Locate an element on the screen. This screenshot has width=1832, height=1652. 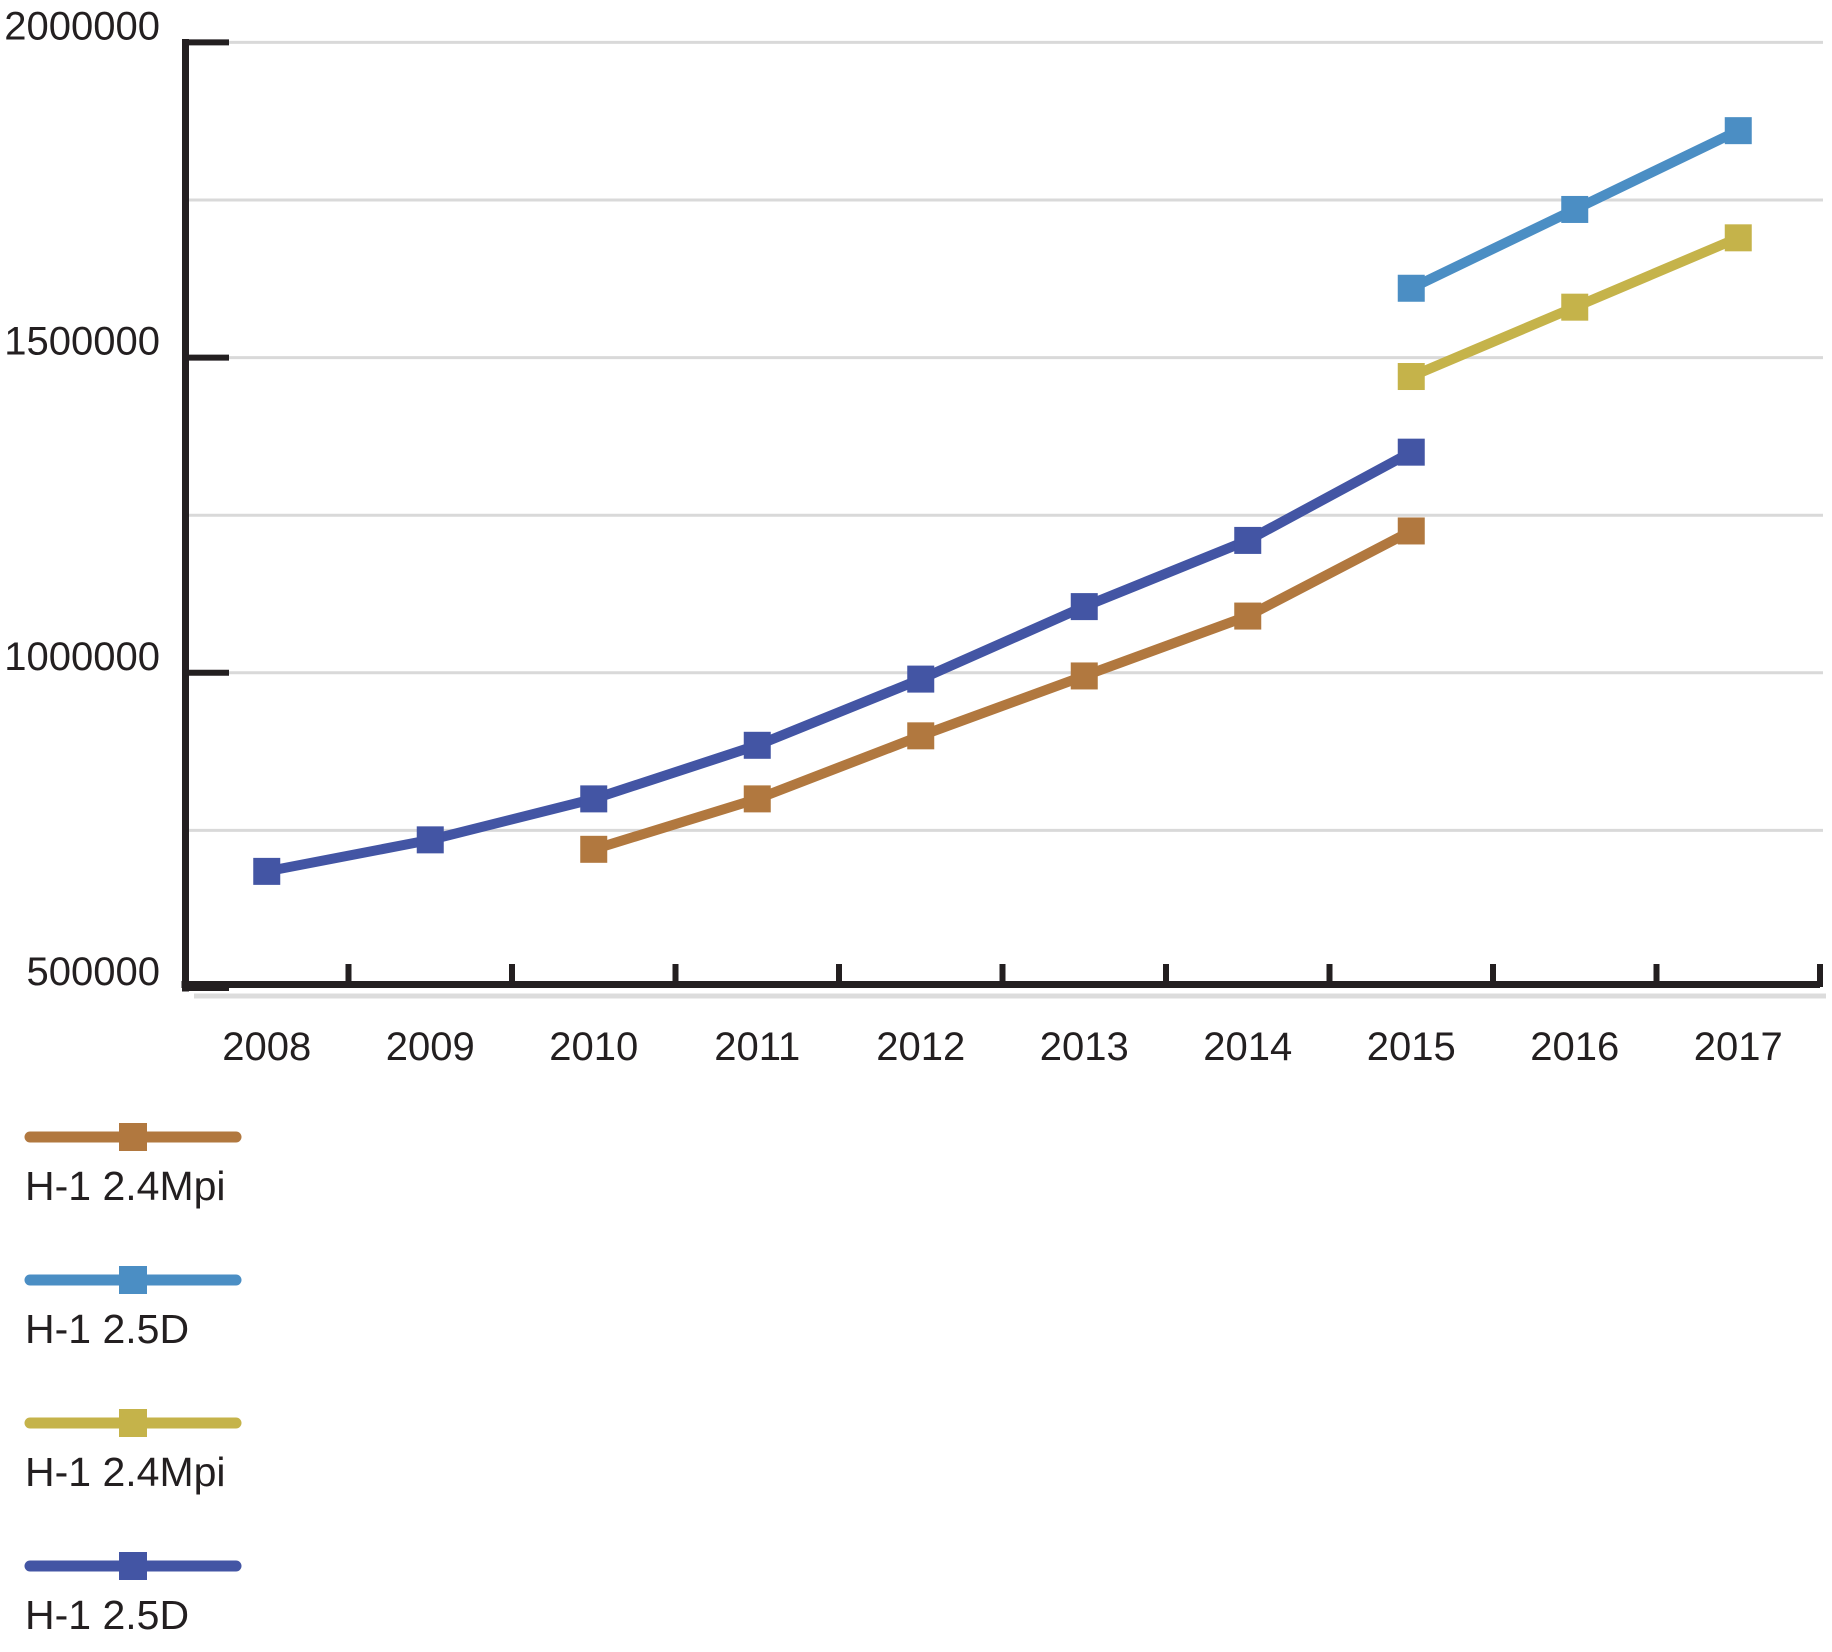
x-tick-label: 2010 is located at coordinates (593, 1047).